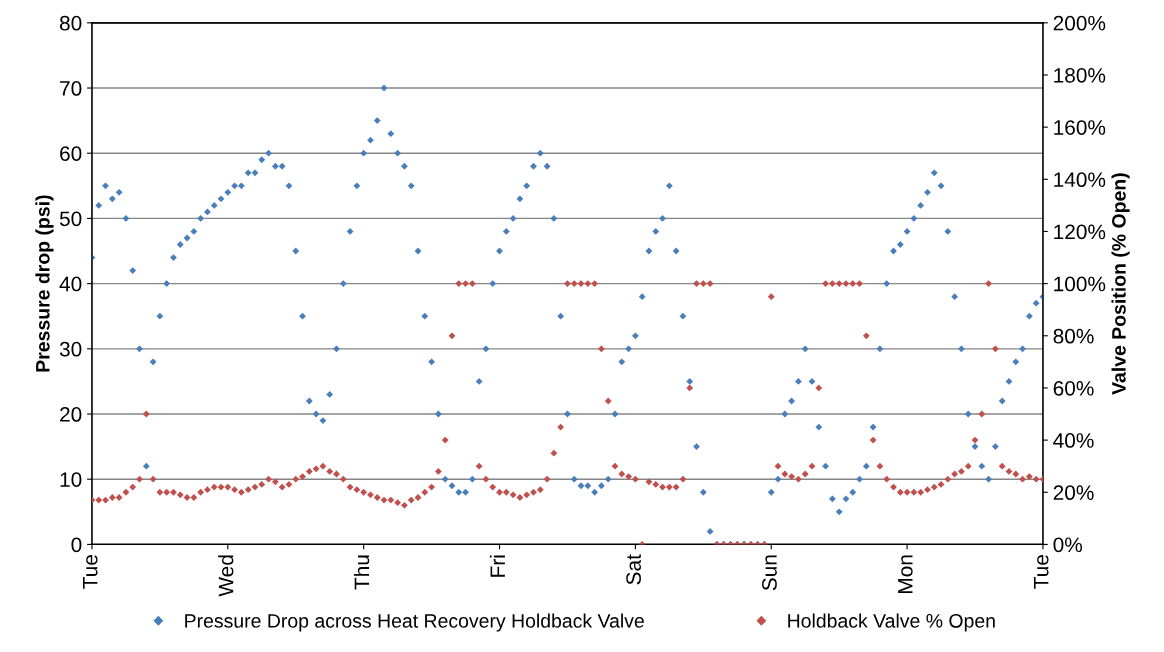 The image size is (1164, 652). What do you see at coordinates (414, 622) in the screenshot?
I see `legend-label: Pressure Drop across Heat Recovery Holdback Valve` at bounding box center [414, 622].